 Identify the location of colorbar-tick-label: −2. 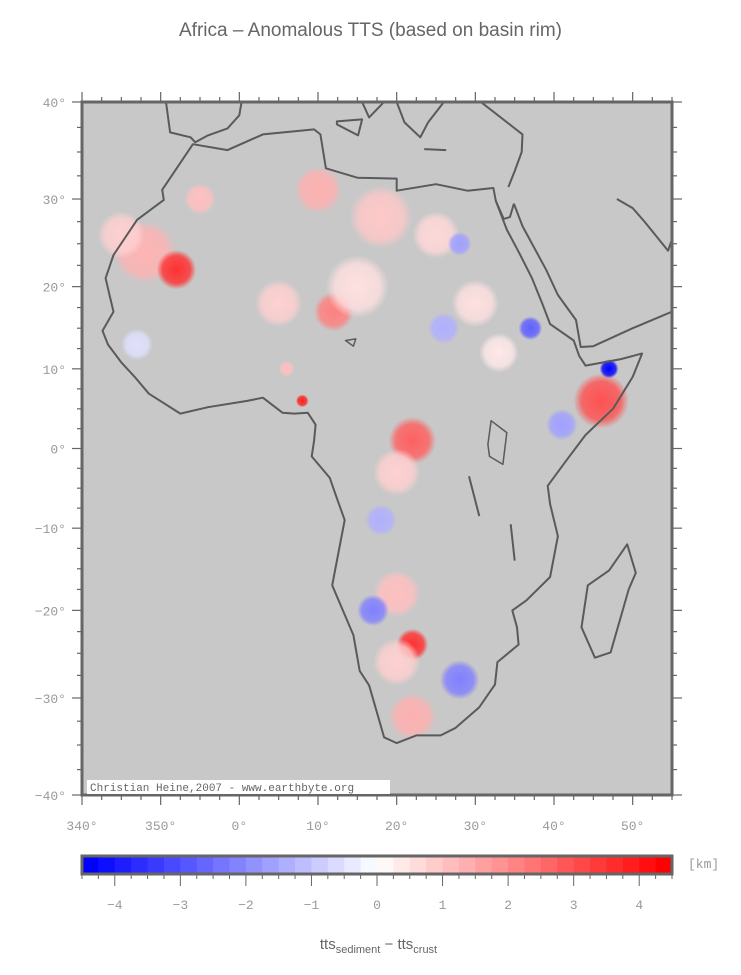
(246, 905).